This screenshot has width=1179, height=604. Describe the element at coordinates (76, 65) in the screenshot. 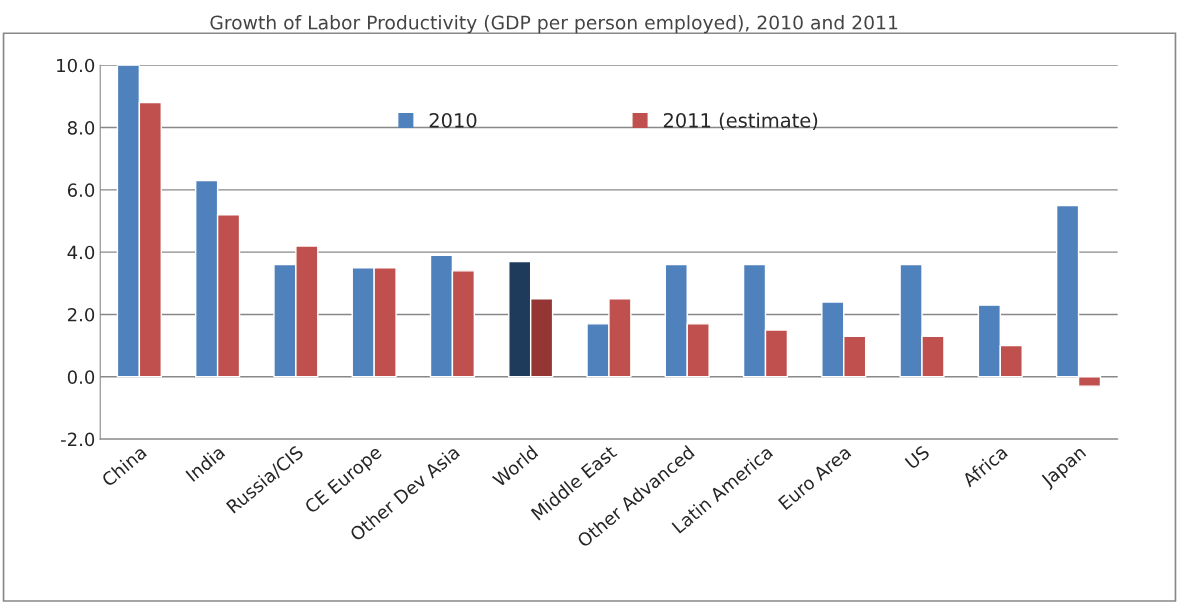

I see `y-tick-label: 10.0` at that location.